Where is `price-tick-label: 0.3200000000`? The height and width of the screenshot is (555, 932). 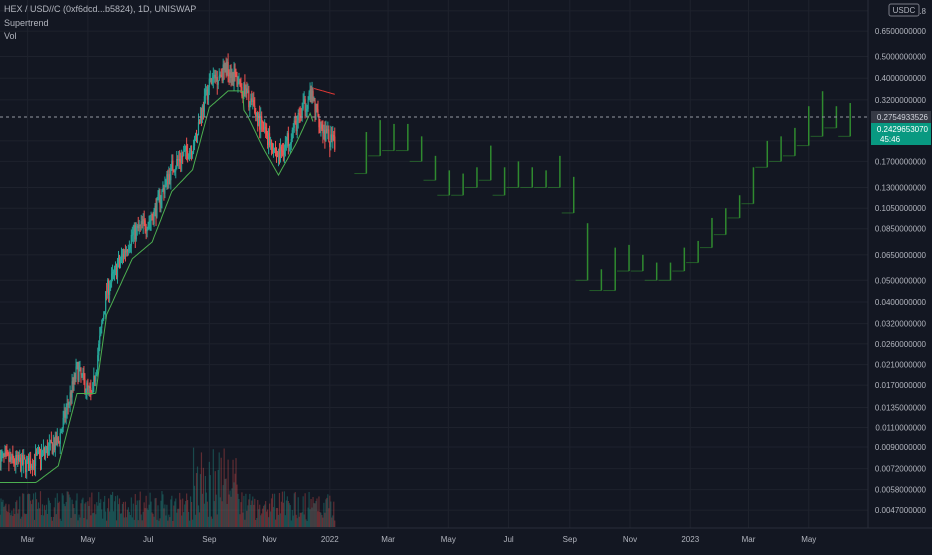
price-tick-label: 0.3200000000 is located at coordinates (901, 100).